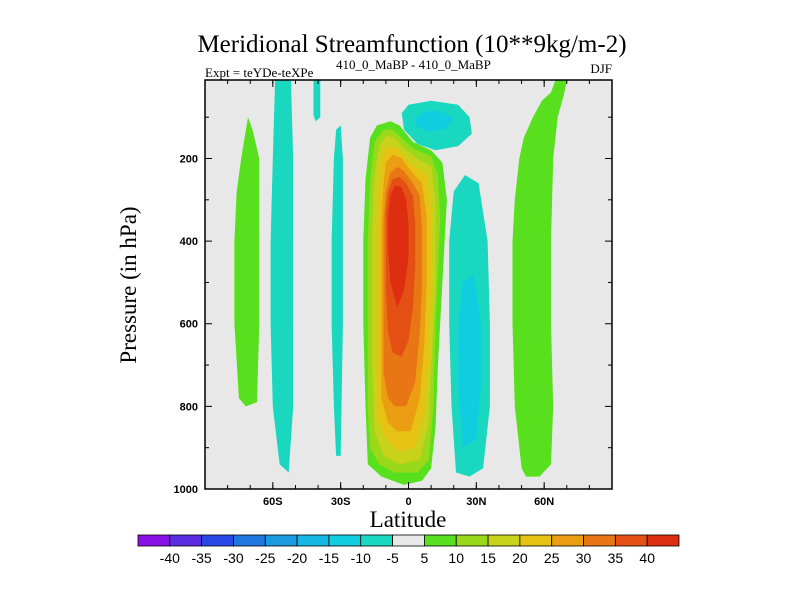 This screenshot has height=600, width=800. I want to click on colorbar-label: 35, so click(616, 558).